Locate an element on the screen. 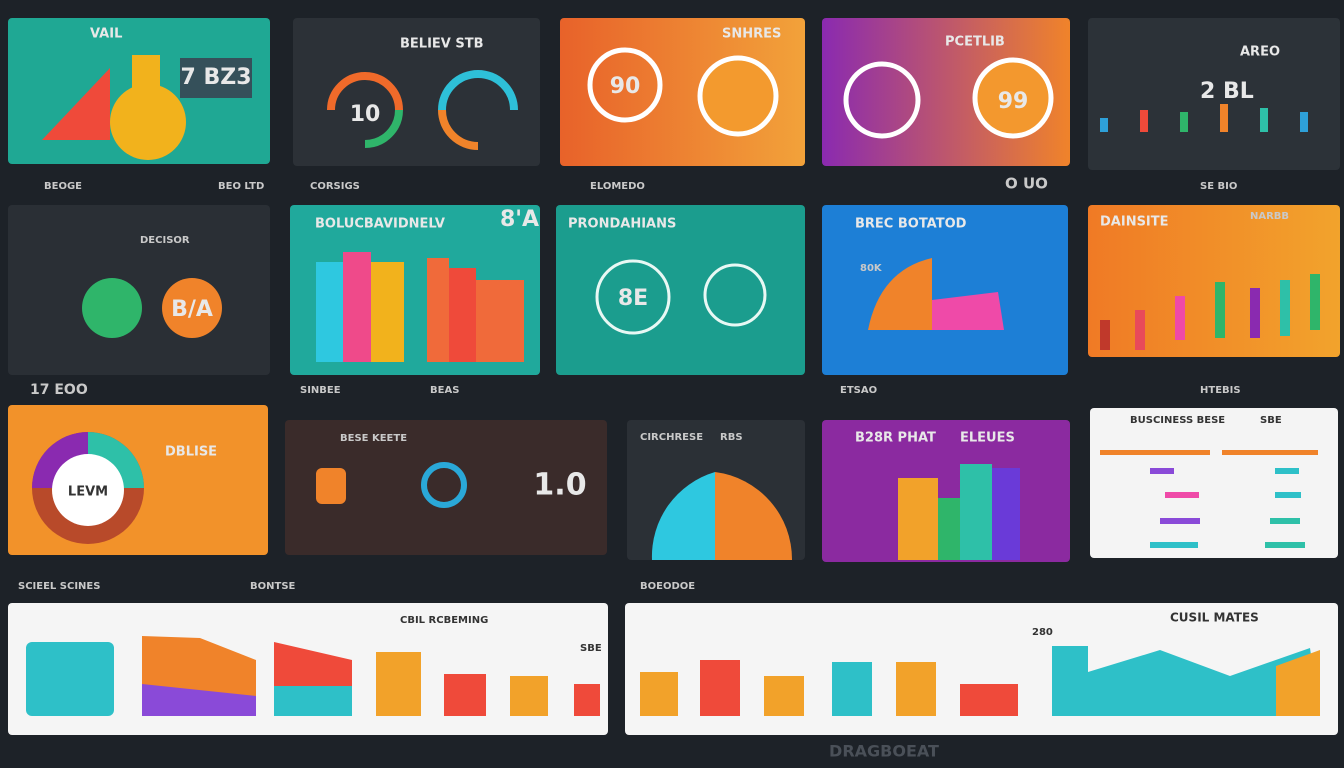  panel-title: BESE KEETE is located at coordinates (373, 438).